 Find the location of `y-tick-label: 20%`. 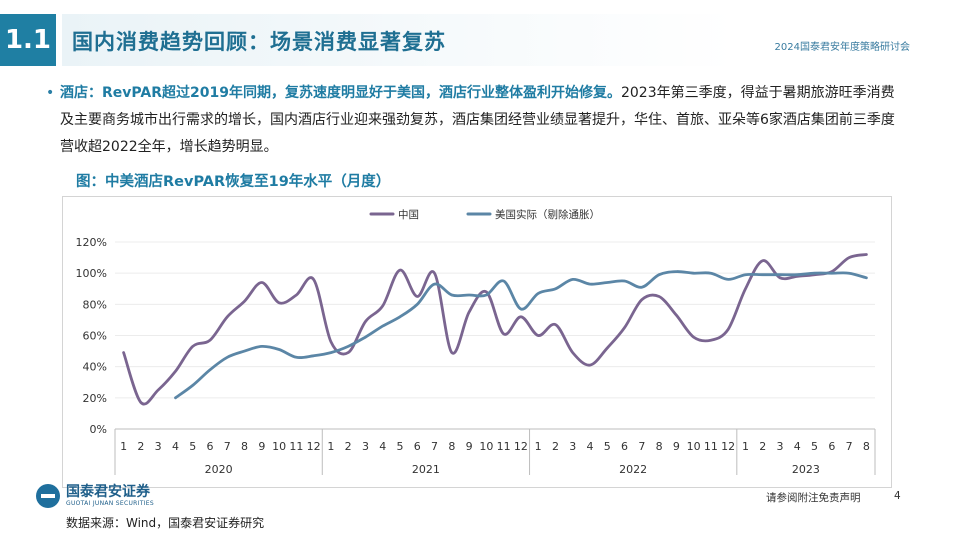

y-tick-label: 20% is located at coordinates (95, 398).